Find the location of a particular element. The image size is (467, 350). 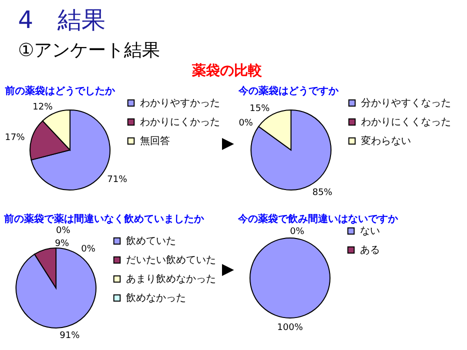

chart-title: 前の薬袋で薬は間違いなく飲めていましたか is located at coordinates (104, 219).